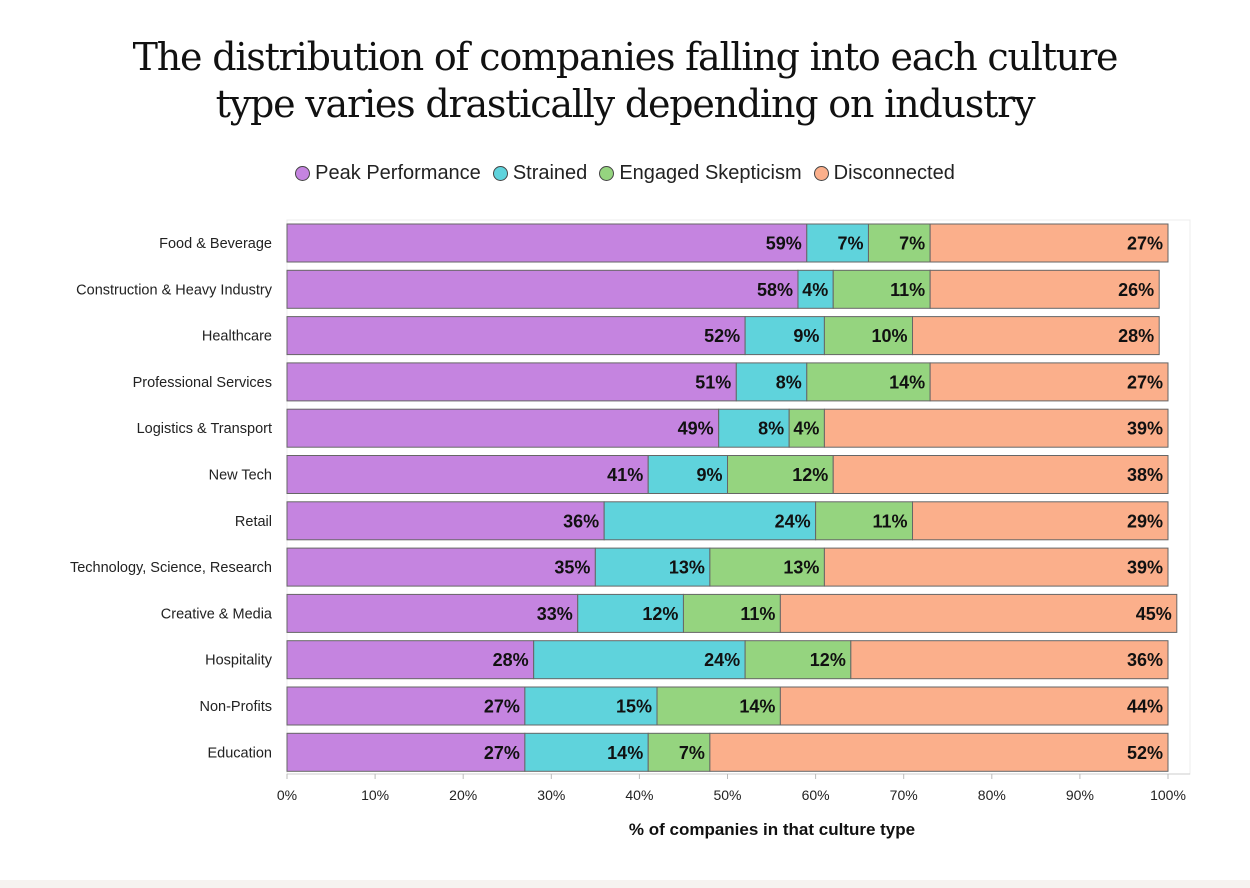 The height and width of the screenshot is (888, 1250). Describe the element at coordinates (398, 173) in the screenshot. I see `legend-label-peak-performance: Peak Performance` at that location.